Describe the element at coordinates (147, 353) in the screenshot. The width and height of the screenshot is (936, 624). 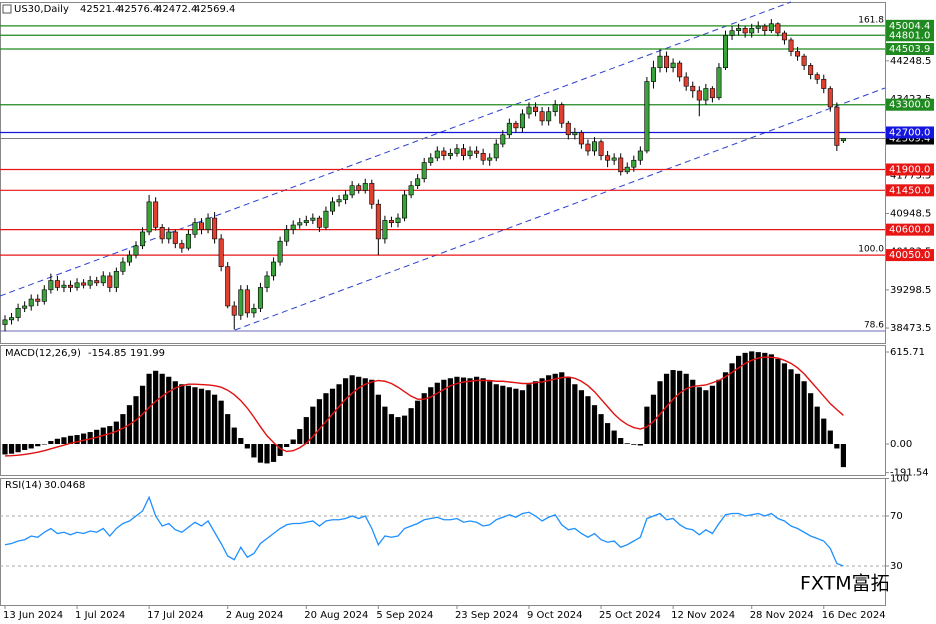
I see `signal-value: 191.99` at that location.